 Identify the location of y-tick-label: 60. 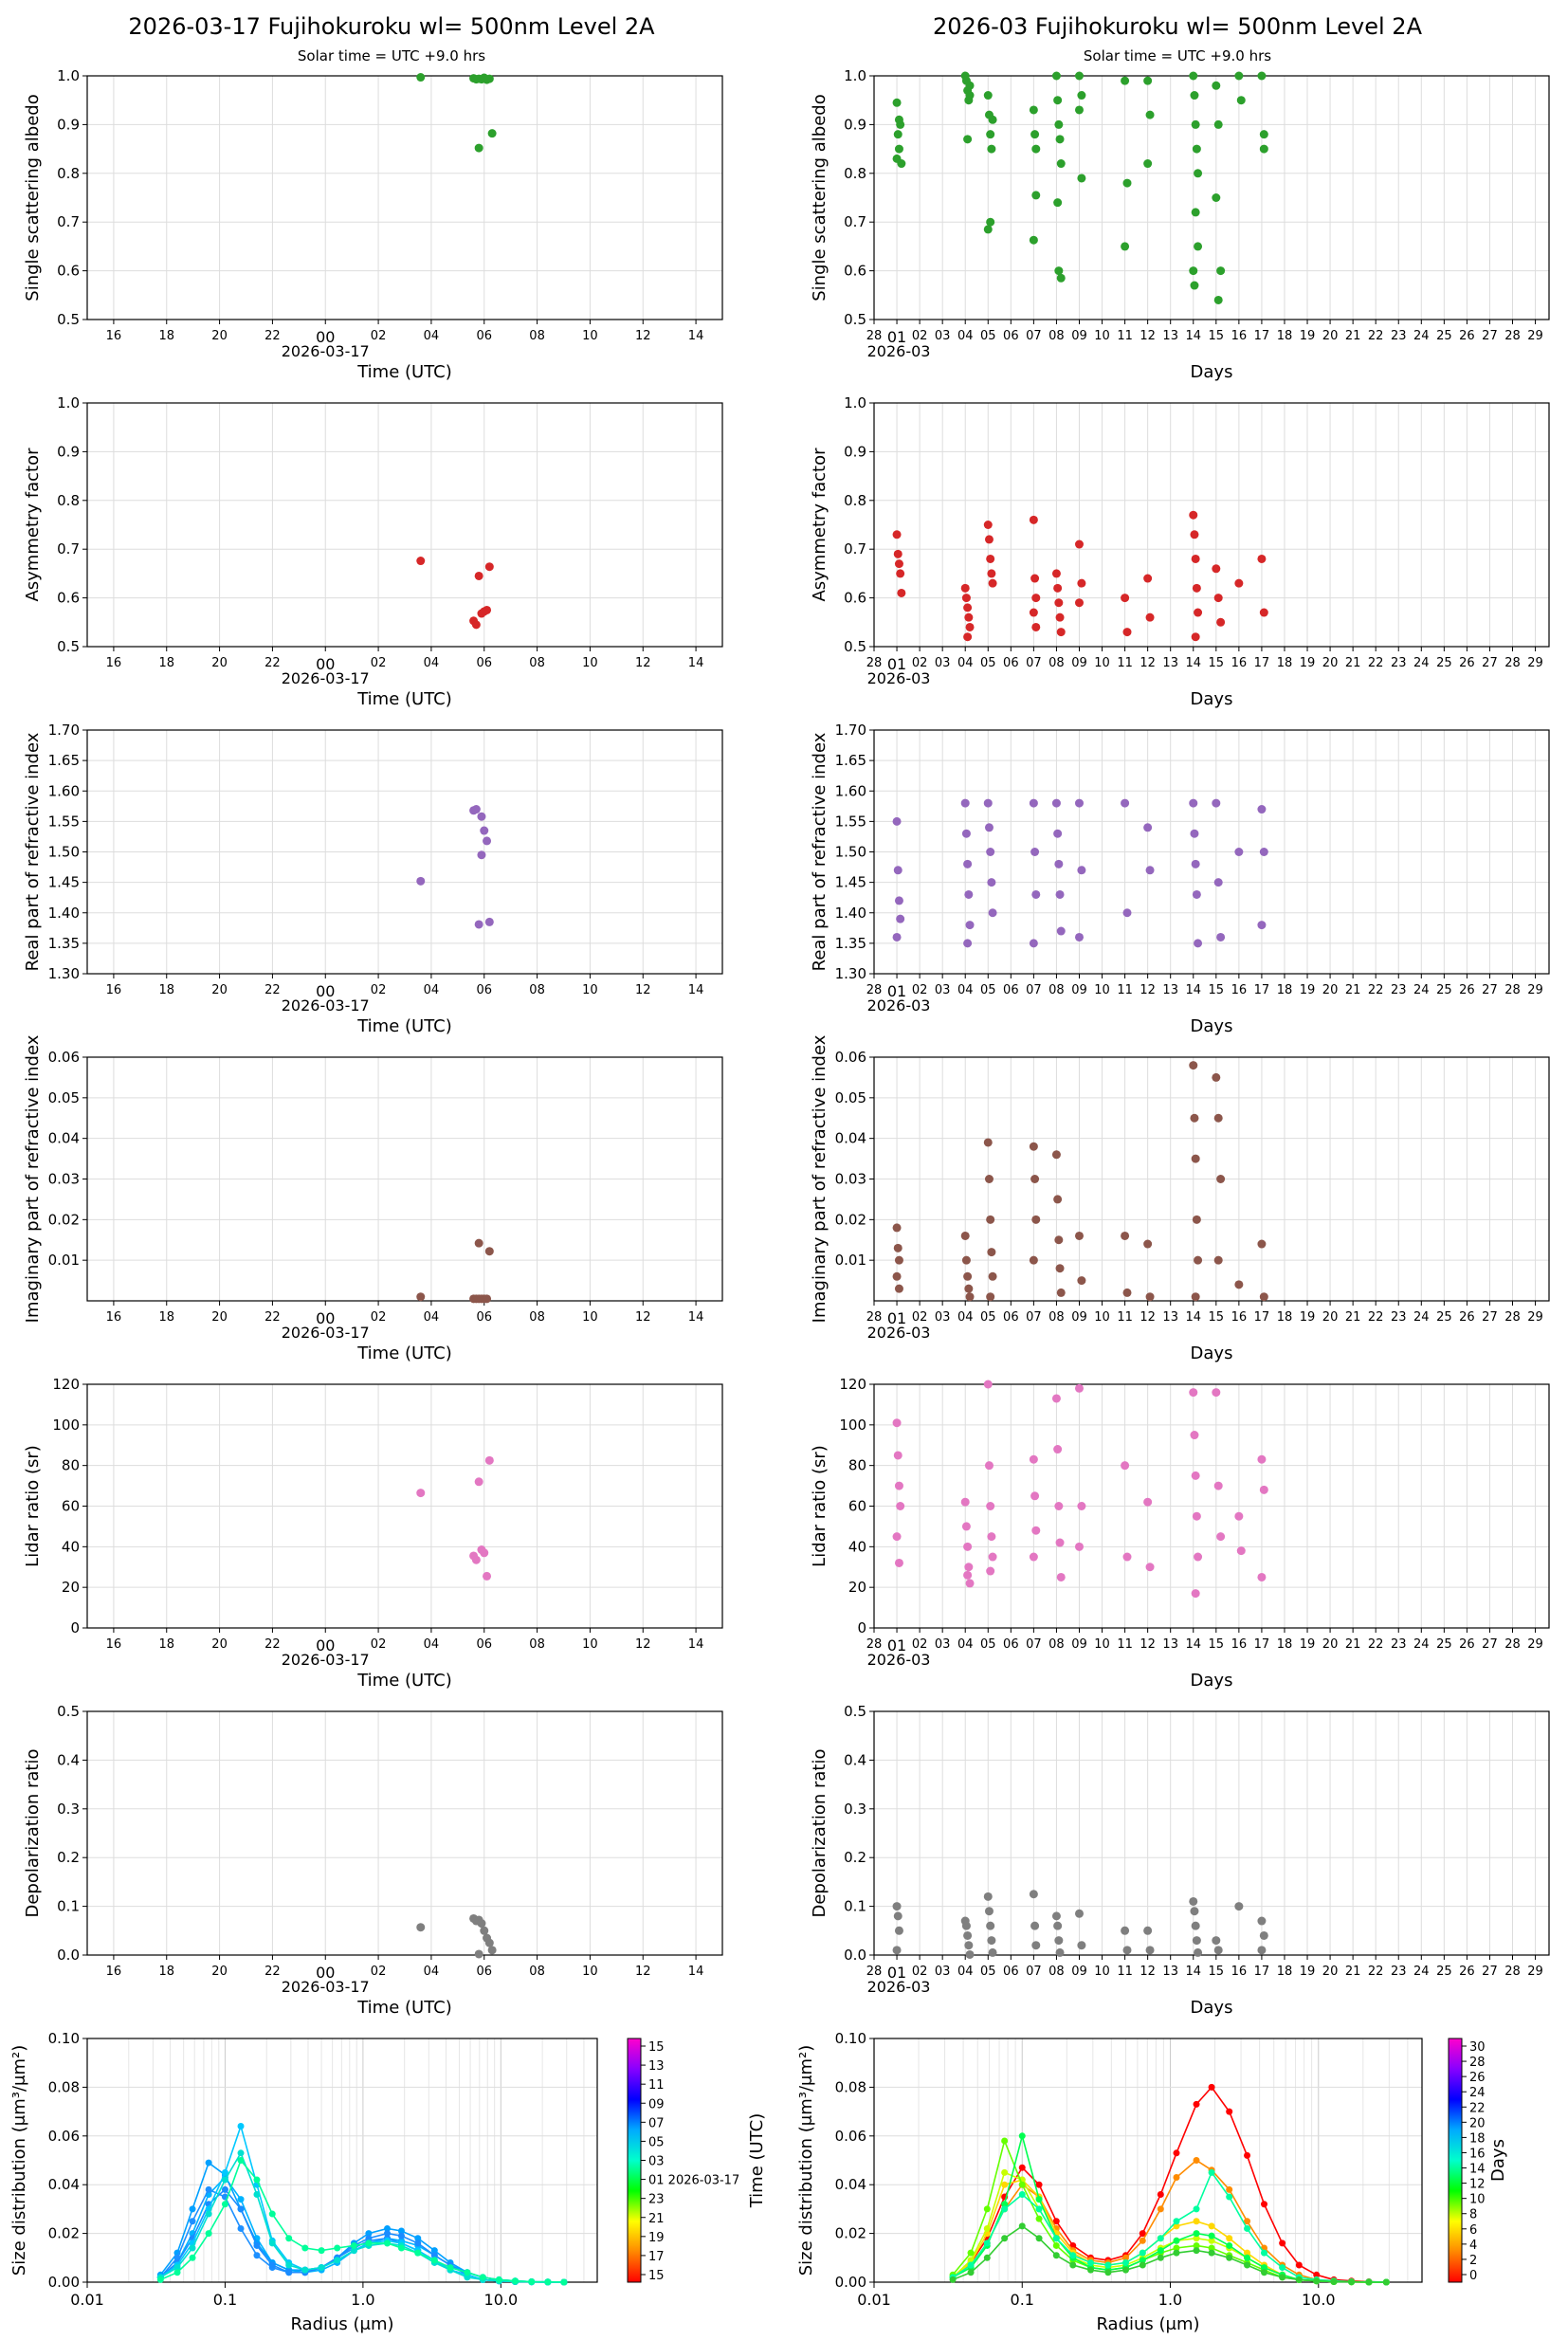
(71, 1506).